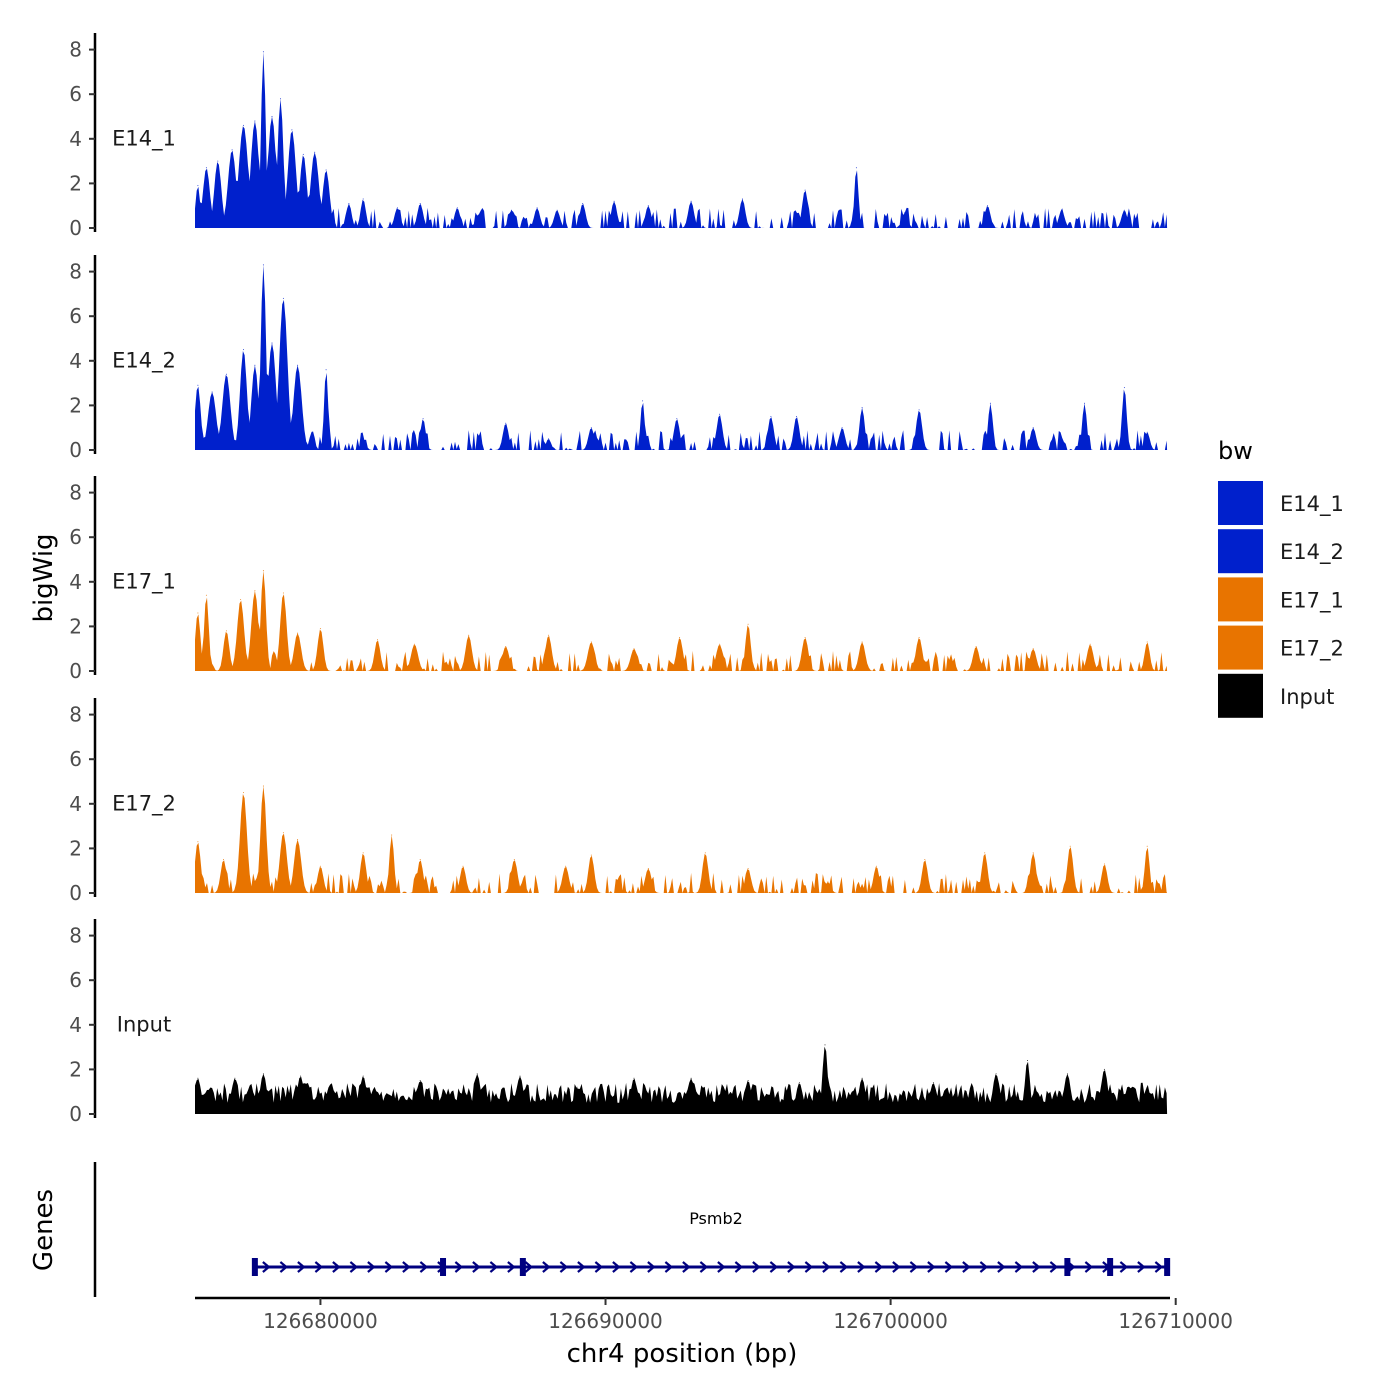 This screenshot has width=1400, height=1400. What do you see at coordinates (618, 1022) in the screenshot?
I see `track-input: 0 2 4 6 8 Input` at bounding box center [618, 1022].